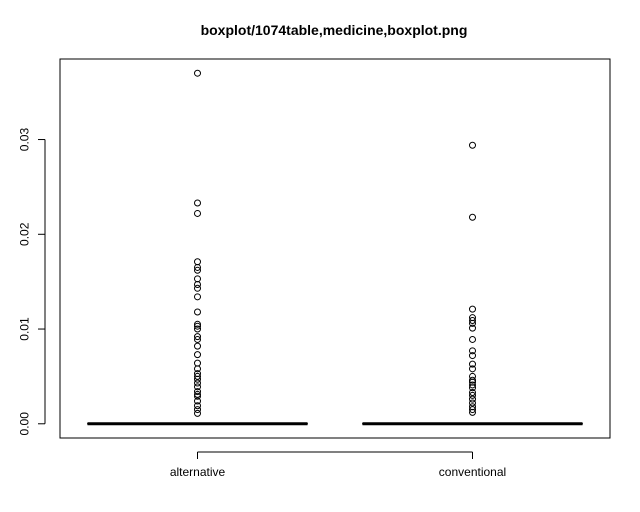  What do you see at coordinates (334, 30) in the screenshot?
I see `chart-title: boxplot/1074table,medicine,boxplot.png` at bounding box center [334, 30].